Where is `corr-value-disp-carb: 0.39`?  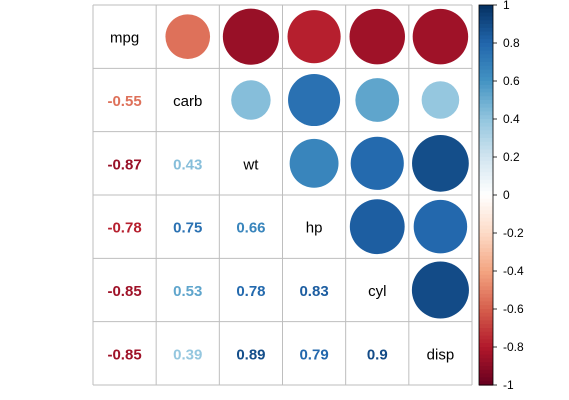 corr-value-disp-carb: 0.39 is located at coordinates (187, 354).